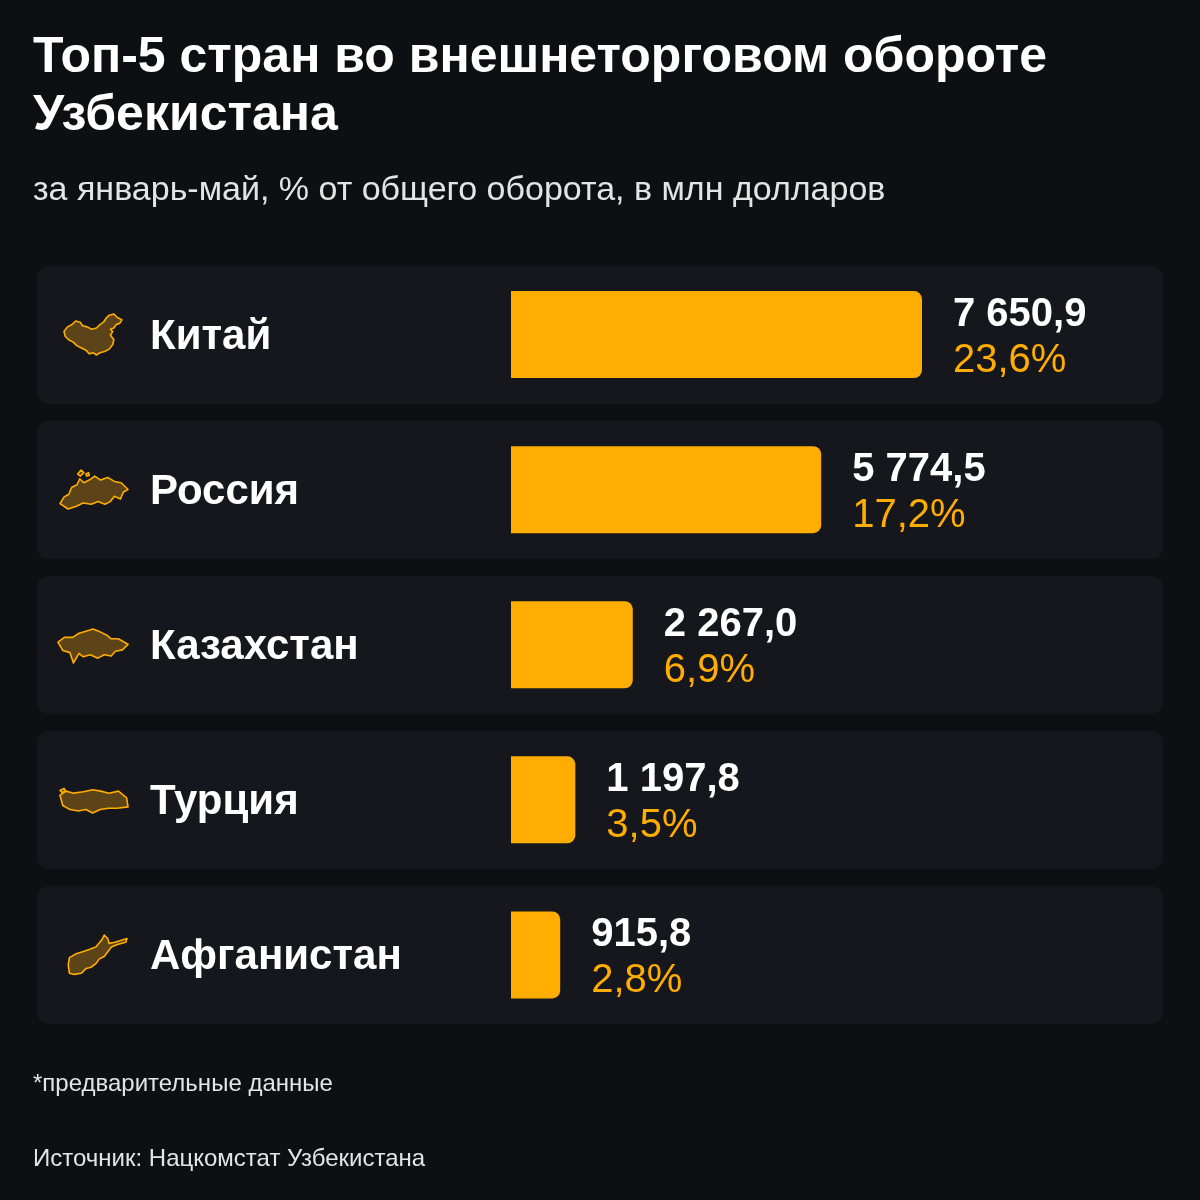  I want to click on y-tick-label: Китай, so click(211, 335).